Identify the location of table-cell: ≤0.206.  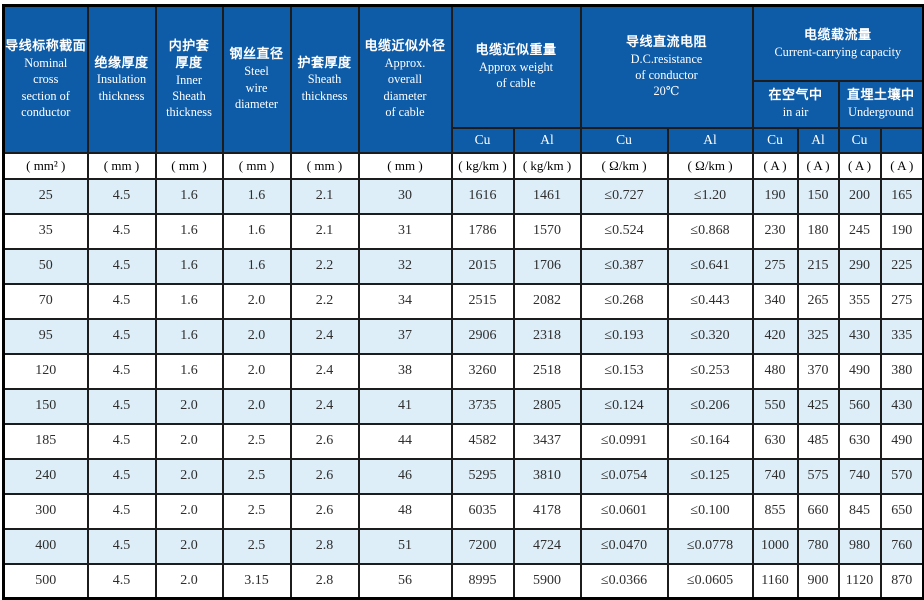
(710, 406).